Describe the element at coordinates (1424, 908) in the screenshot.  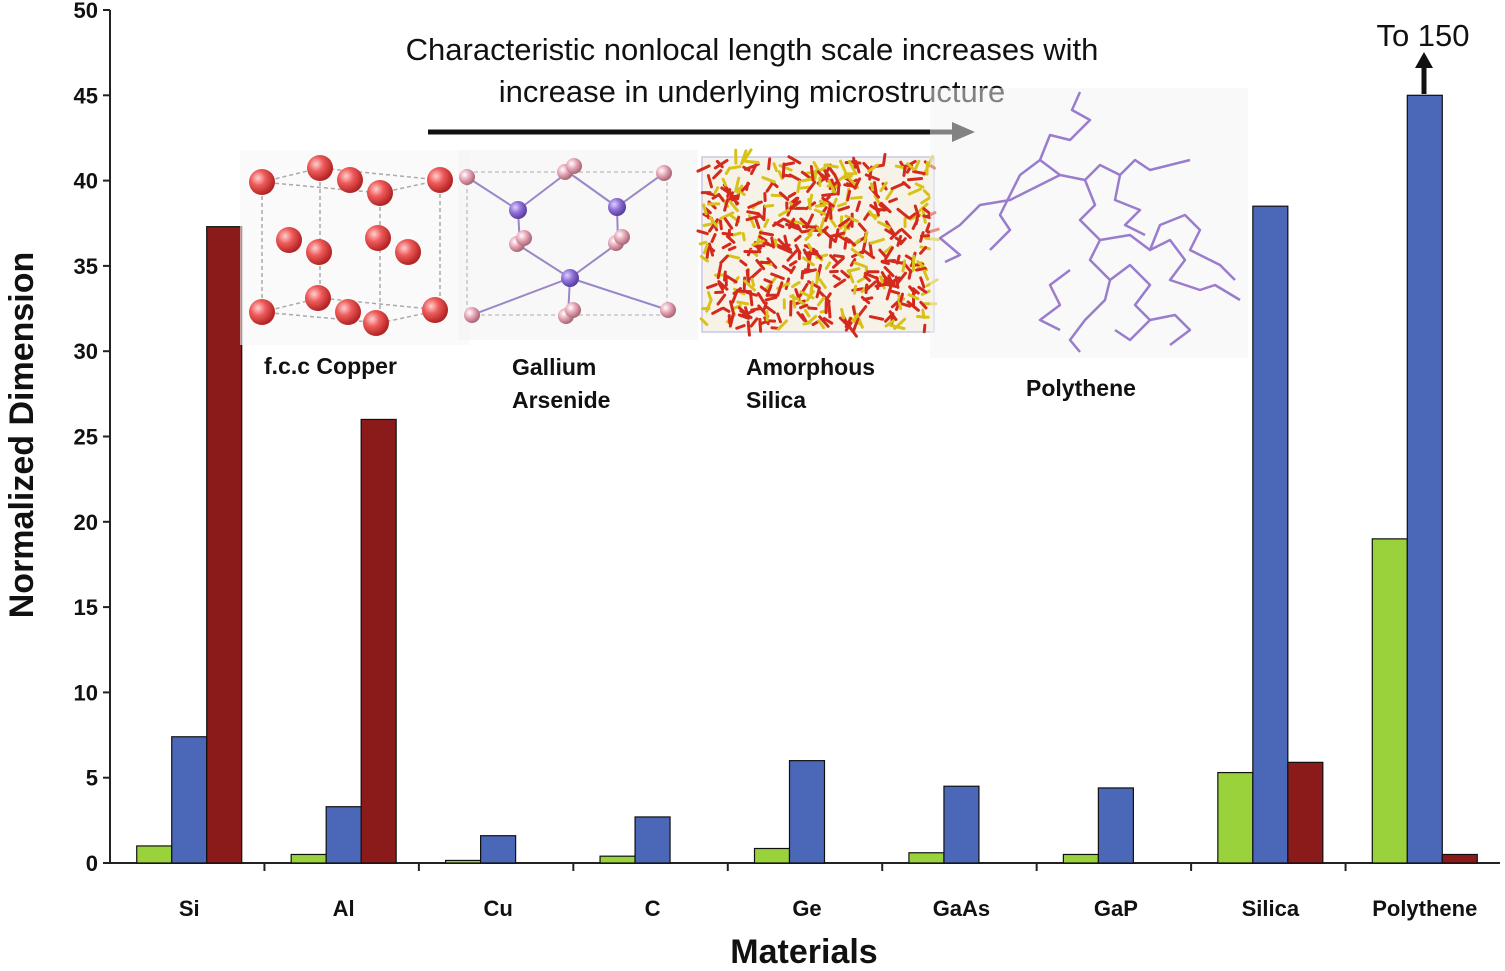
I see `x-tick-label: Polythene` at that location.